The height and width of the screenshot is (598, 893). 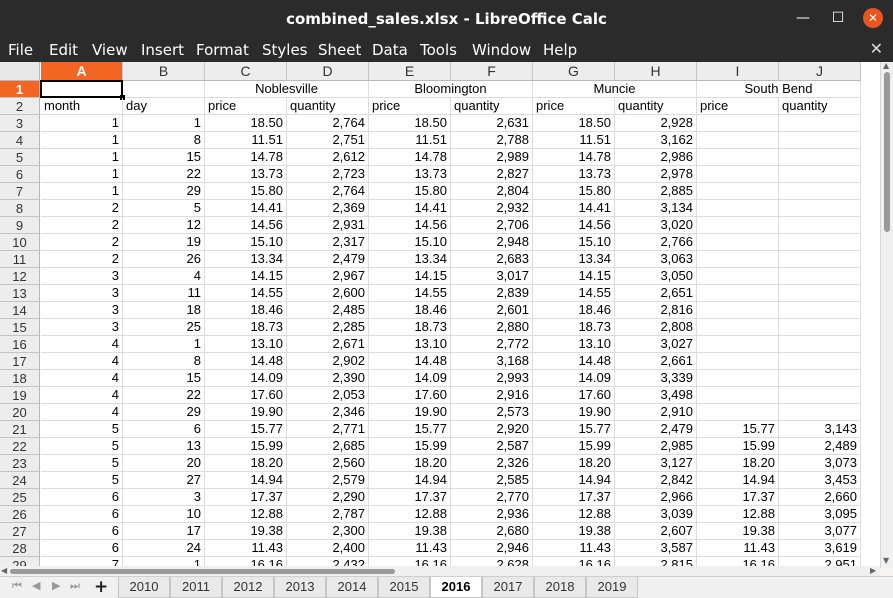 What do you see at coordinates (328, 562) in the screenshot?
I see `table-cell: 2,432` at bounding box center [328, 562].